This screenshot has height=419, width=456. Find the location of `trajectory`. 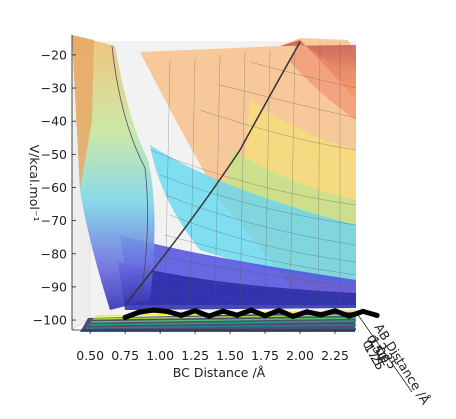

trajectory is located at coordinates (251, 314).